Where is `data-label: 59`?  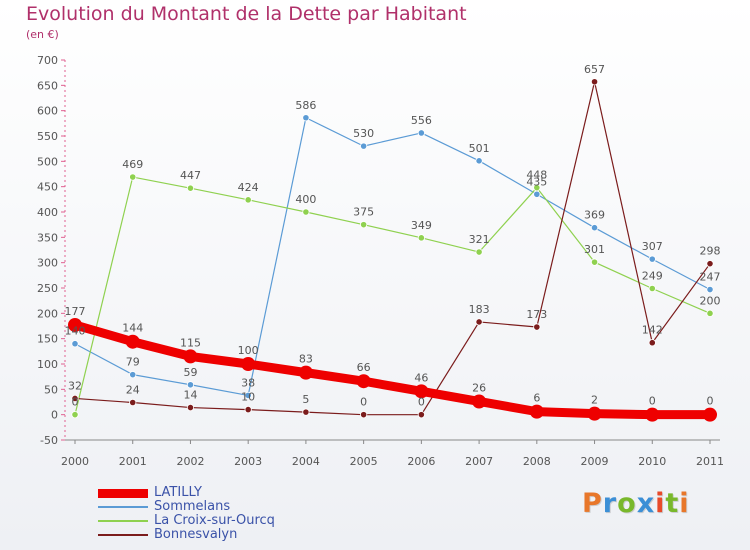
data-label: 59 is located at coordinates (190, 372).